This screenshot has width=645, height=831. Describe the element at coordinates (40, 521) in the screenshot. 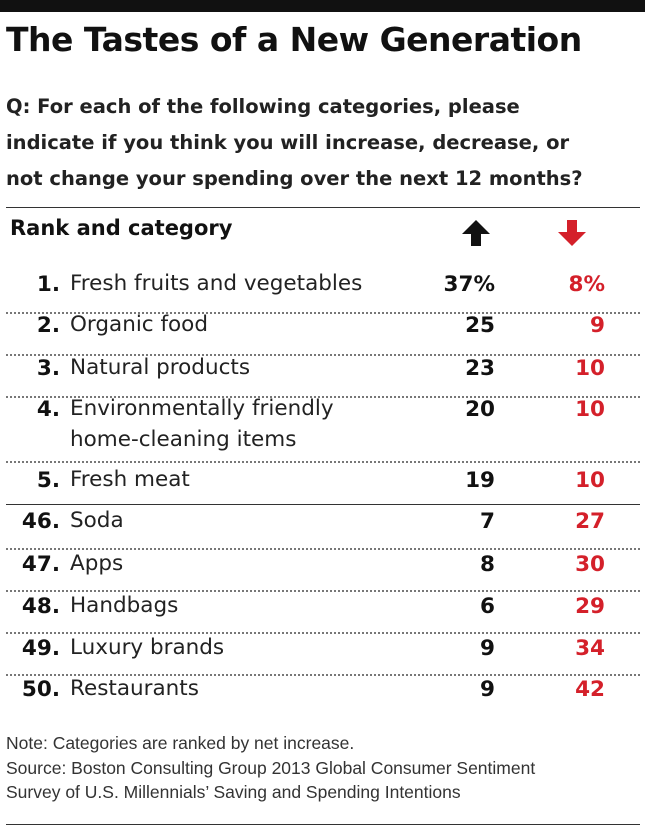

I see `rank-label: 46.` at that location.